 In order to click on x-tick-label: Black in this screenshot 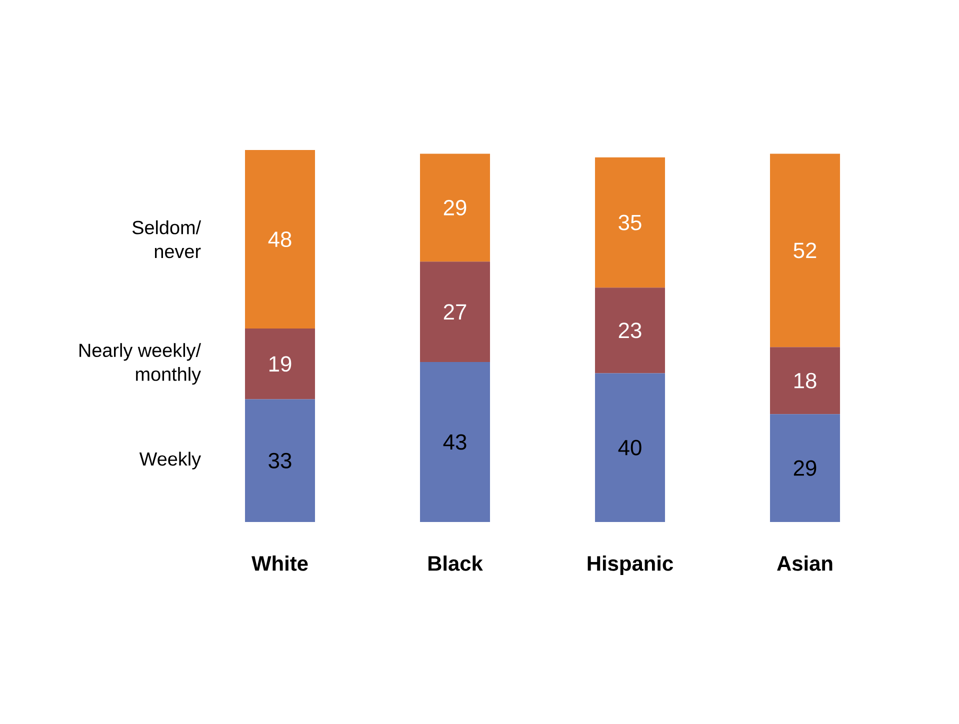, I will do `click(455, 563)`.